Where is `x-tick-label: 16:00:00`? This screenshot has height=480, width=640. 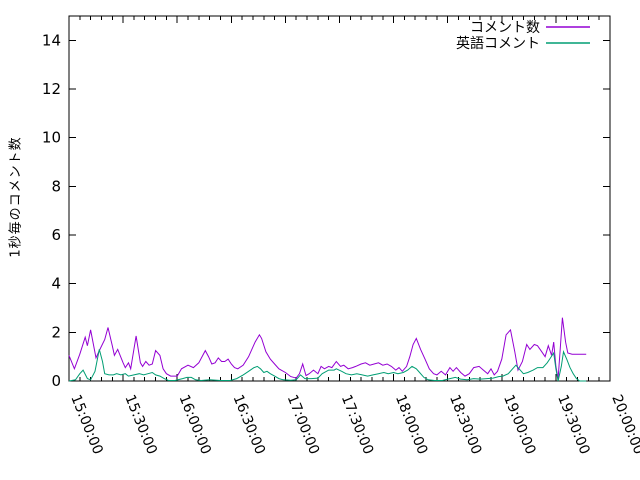 x-tick-label: 16:00:00 is located at coordinates (194, 425).